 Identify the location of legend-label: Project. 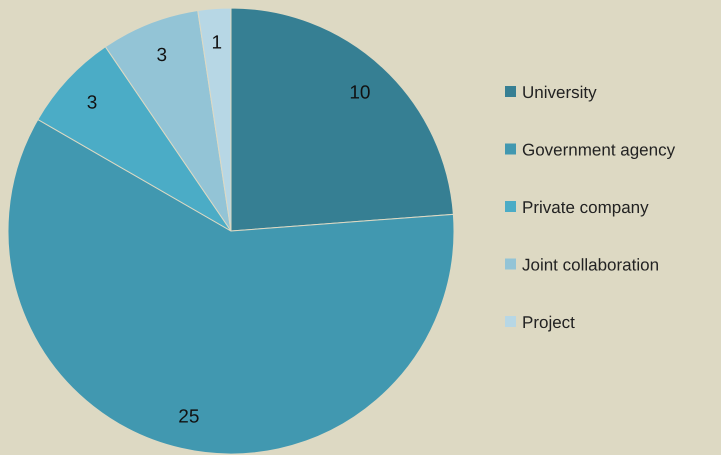
(549, 322).